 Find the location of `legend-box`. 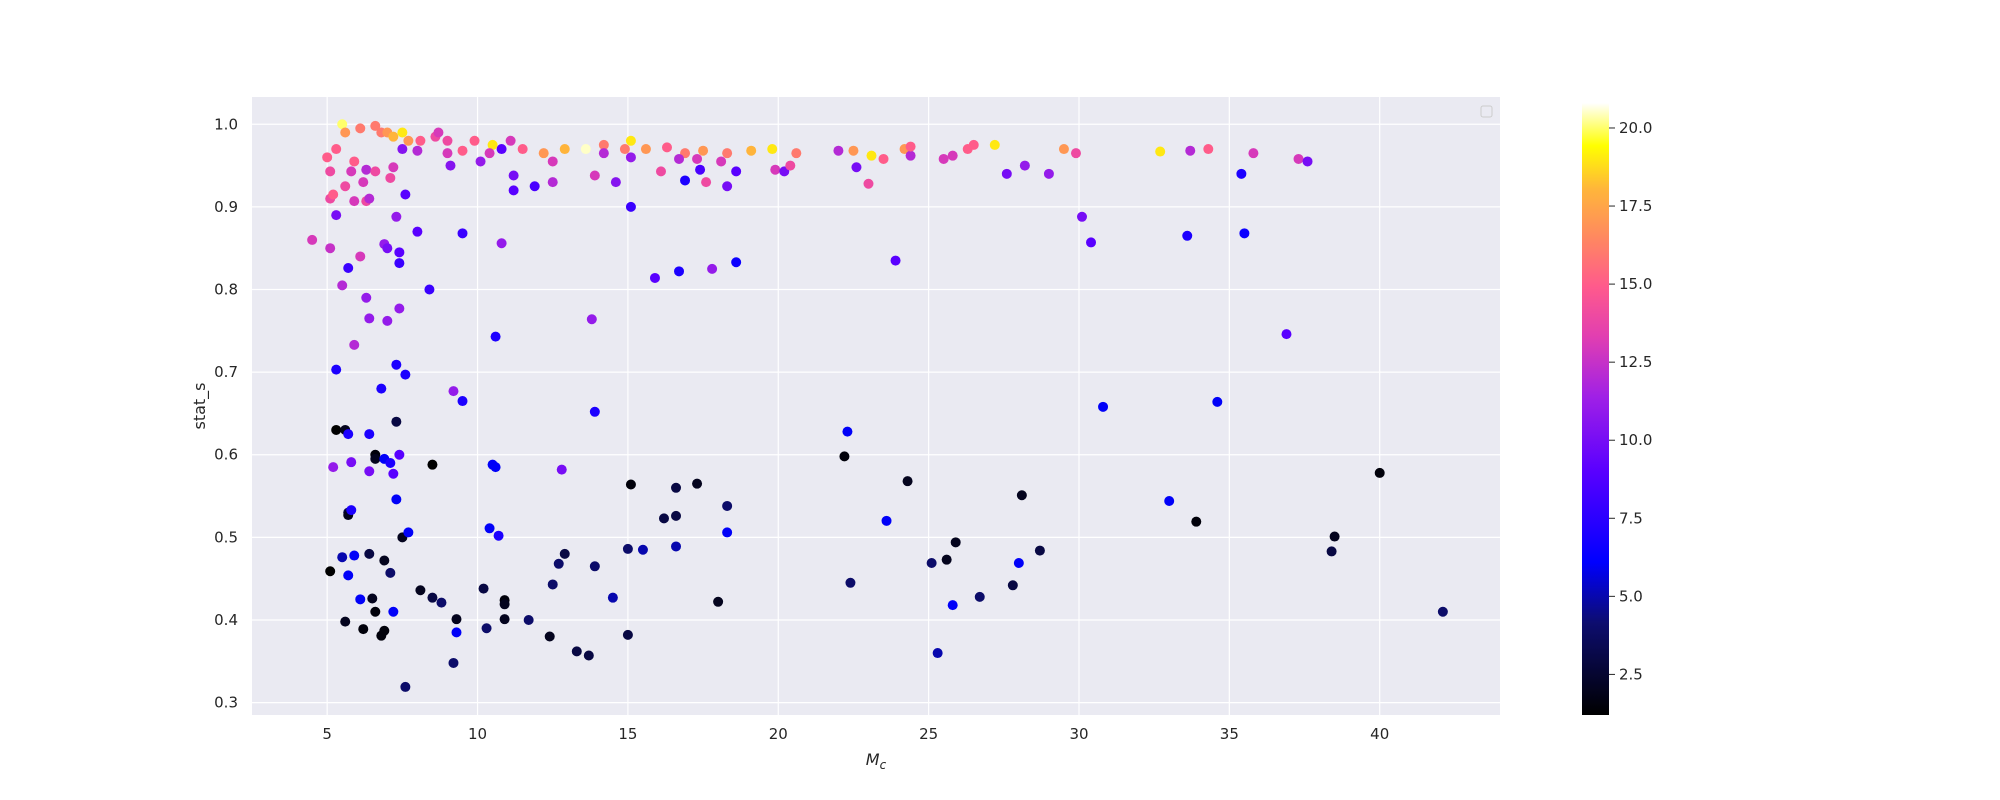

legend-box is located at coordinates (1486, 111).